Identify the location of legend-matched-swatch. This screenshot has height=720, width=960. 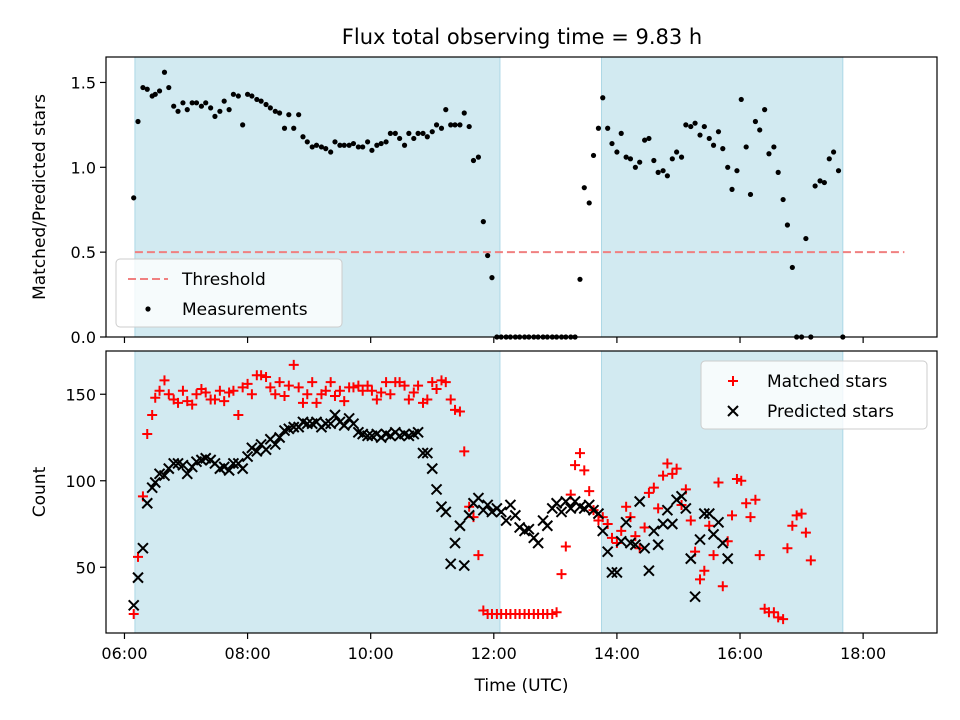
(733, 381).